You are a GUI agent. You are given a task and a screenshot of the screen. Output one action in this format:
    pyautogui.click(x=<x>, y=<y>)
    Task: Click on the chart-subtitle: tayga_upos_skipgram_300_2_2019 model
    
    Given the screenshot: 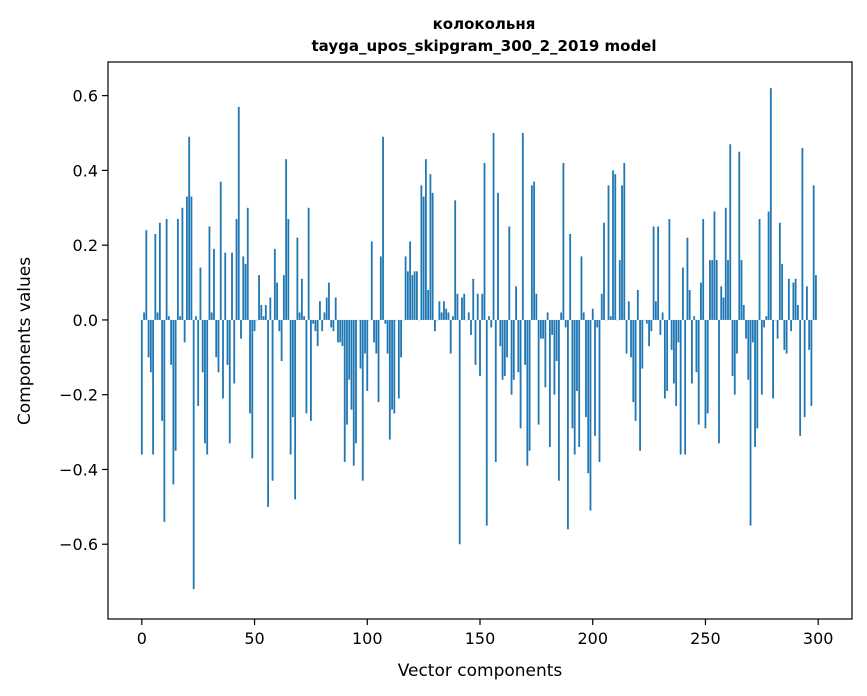 What is the action you would take?
    pyautogui.click(x=484, y=46)
    